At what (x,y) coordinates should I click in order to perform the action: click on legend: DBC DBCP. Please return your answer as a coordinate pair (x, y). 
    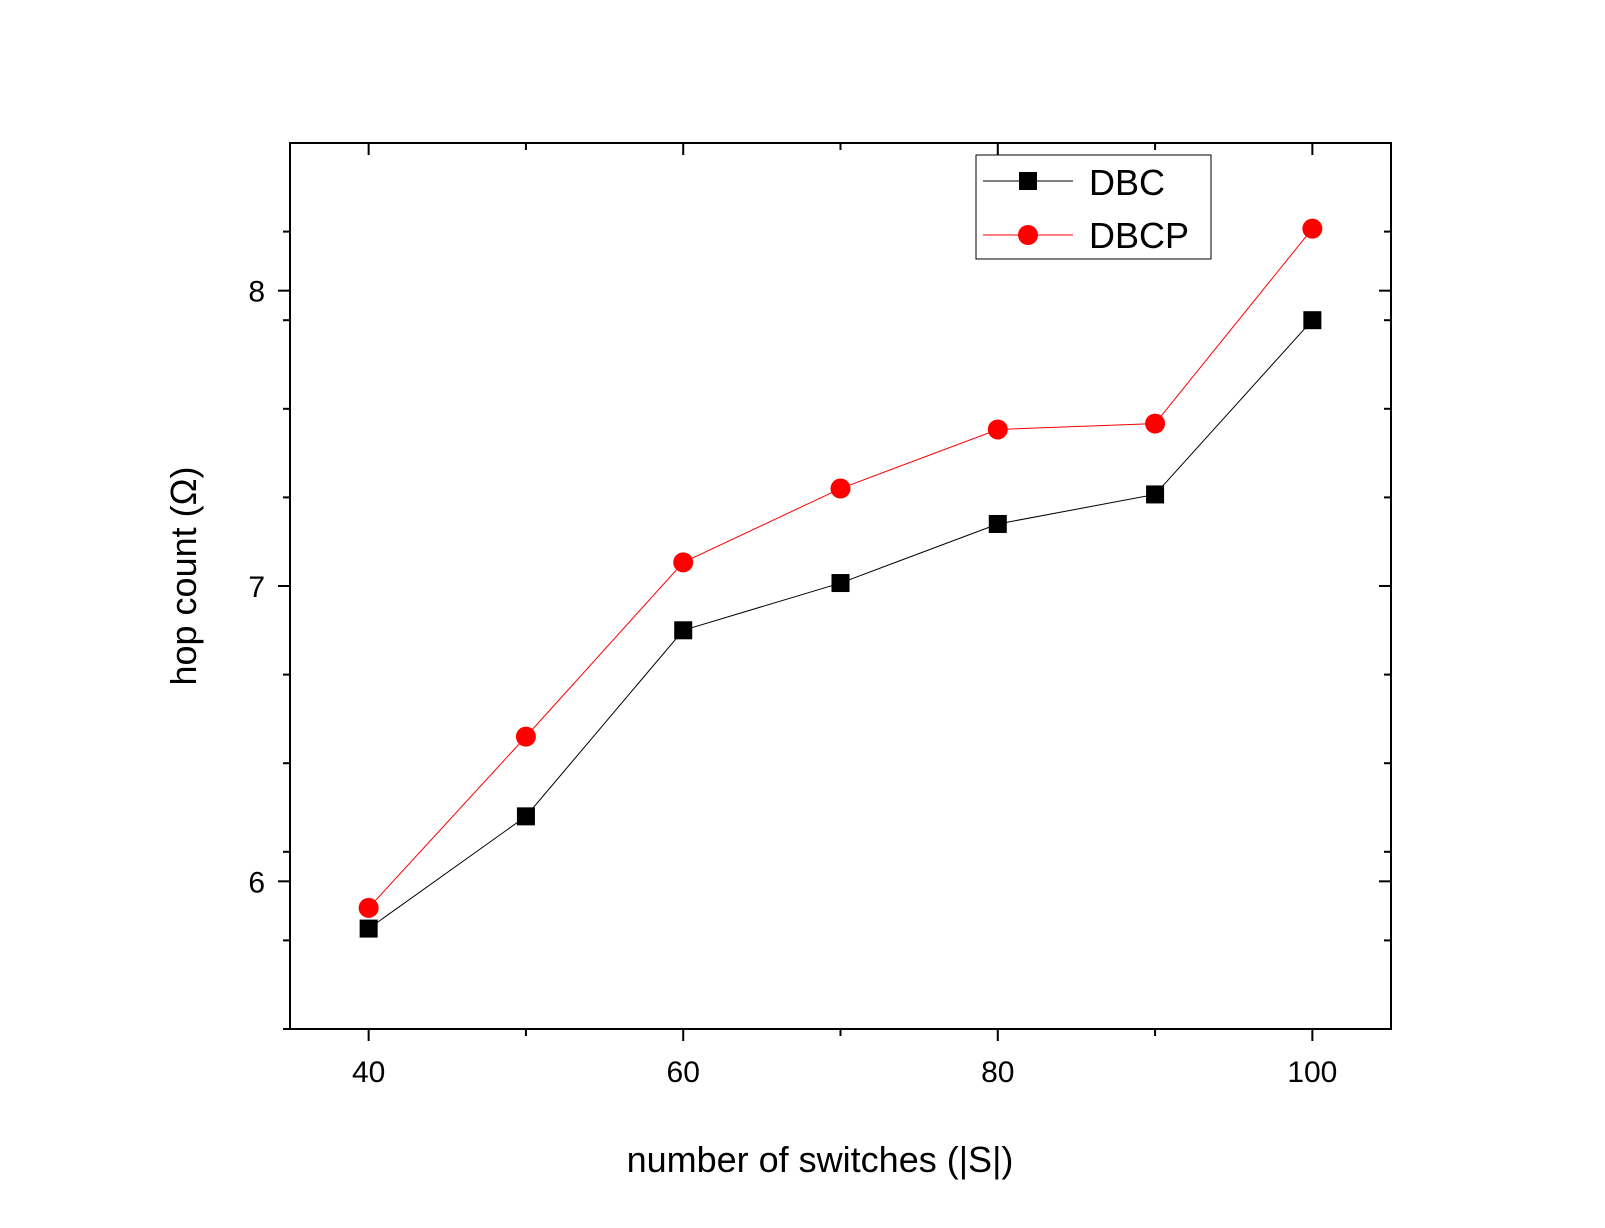
    Looking at the image, I should click on (1093, 207).